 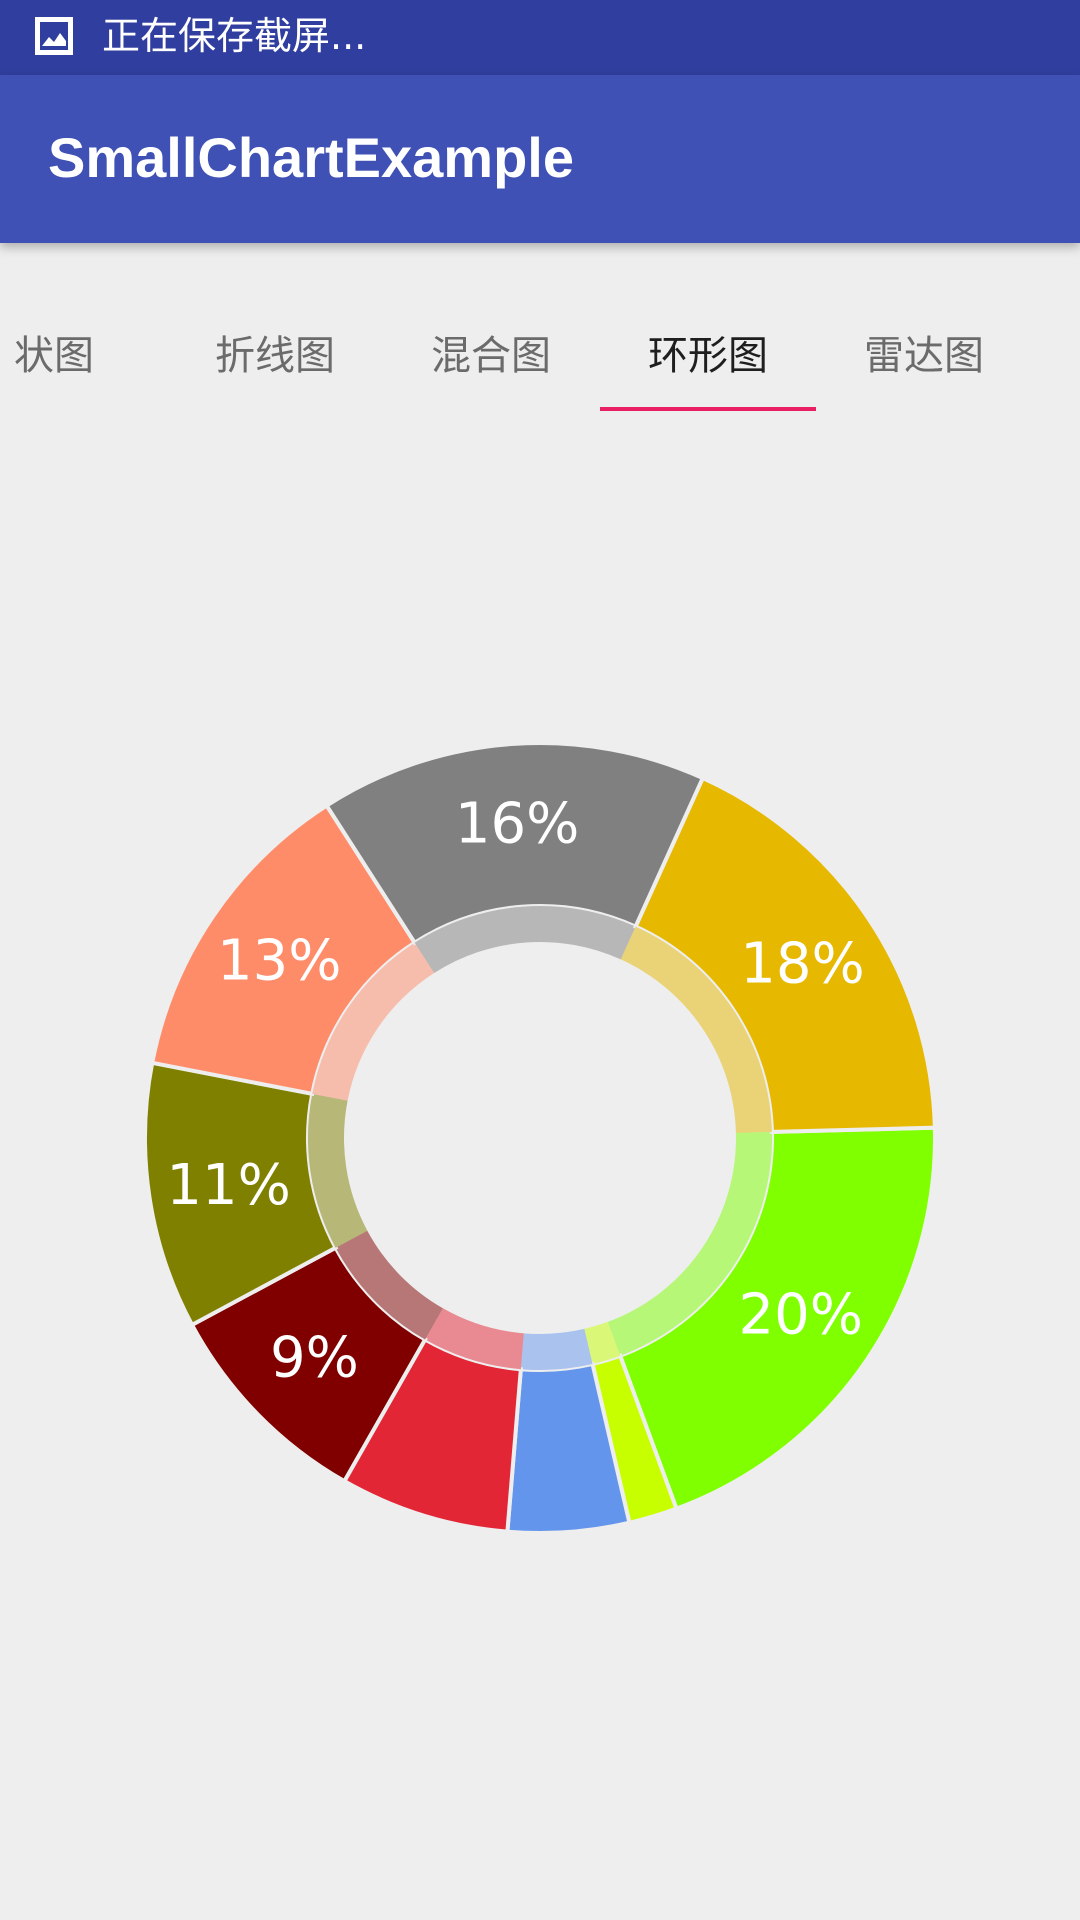 I want to click on tab-line-chart: 折线图, so click(x=275, y=356).